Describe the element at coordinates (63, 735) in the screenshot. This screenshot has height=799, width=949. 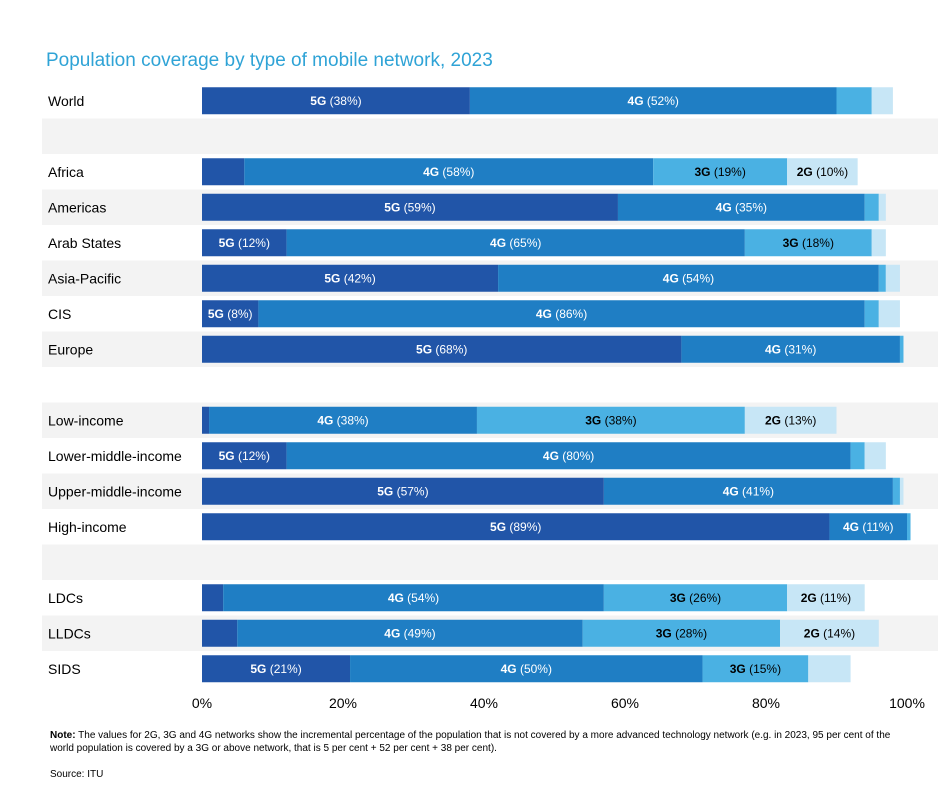
I see `note-label: Note:` at that location.